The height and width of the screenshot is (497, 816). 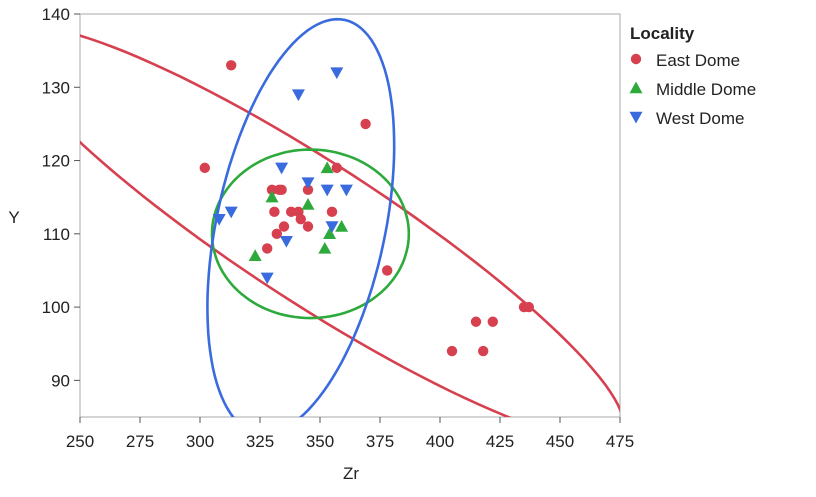 I want to click on west-dome-legend-label: West Dome, so click(x=700, y=118).